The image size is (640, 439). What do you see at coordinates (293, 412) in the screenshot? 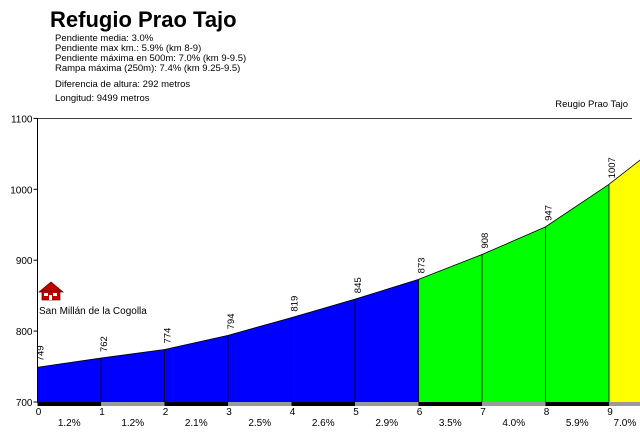
I see `x-tick-label: 4` at bounding box center [293, 412].